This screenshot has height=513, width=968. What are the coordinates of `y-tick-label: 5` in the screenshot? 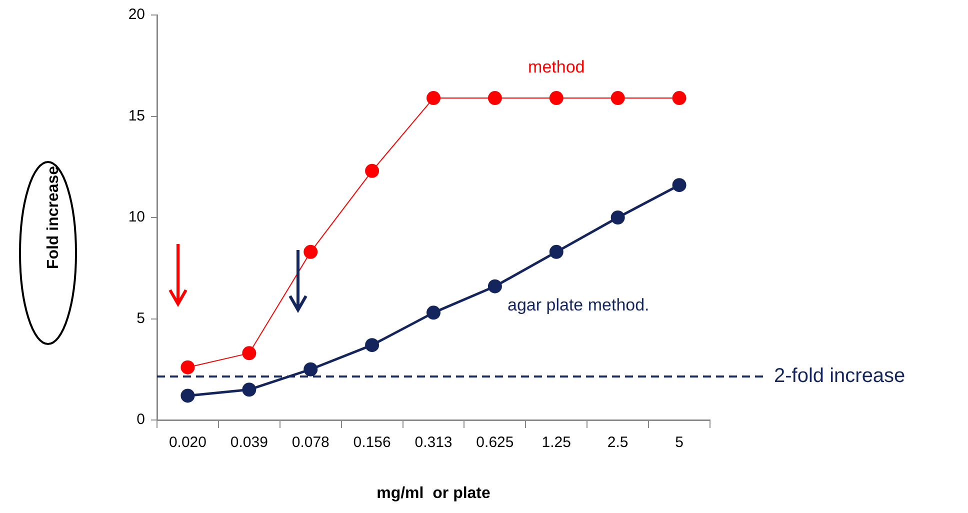 It's located at (140, 318).